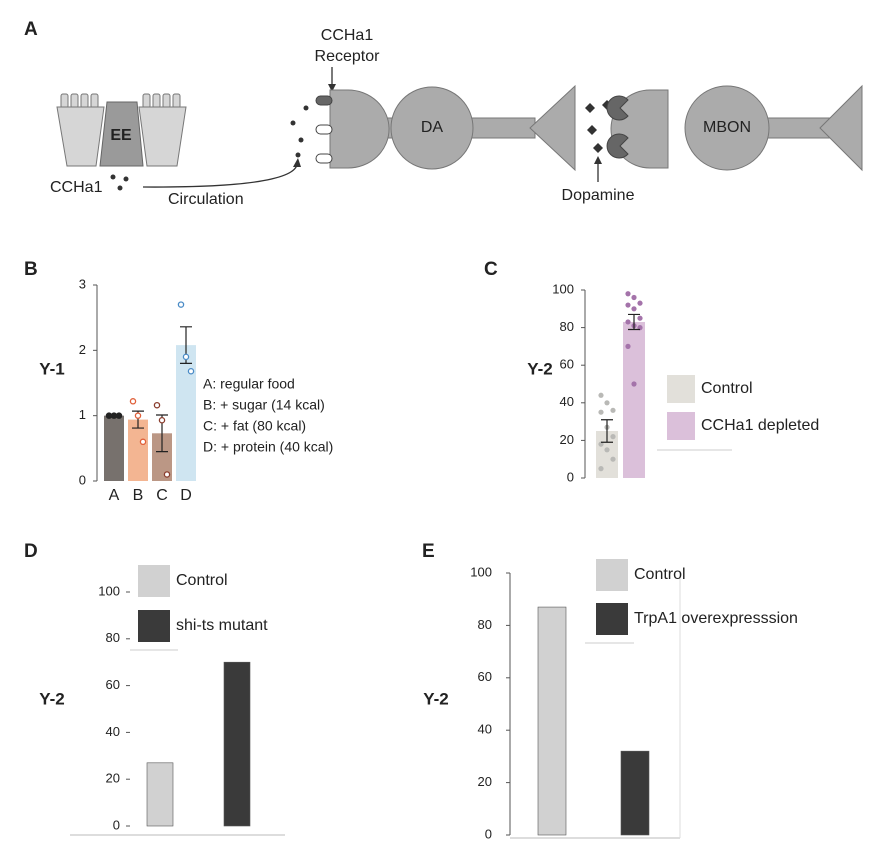  Describe the element at coordinates (552, 128) in the screenshot. I see `da-terminal` at that location.